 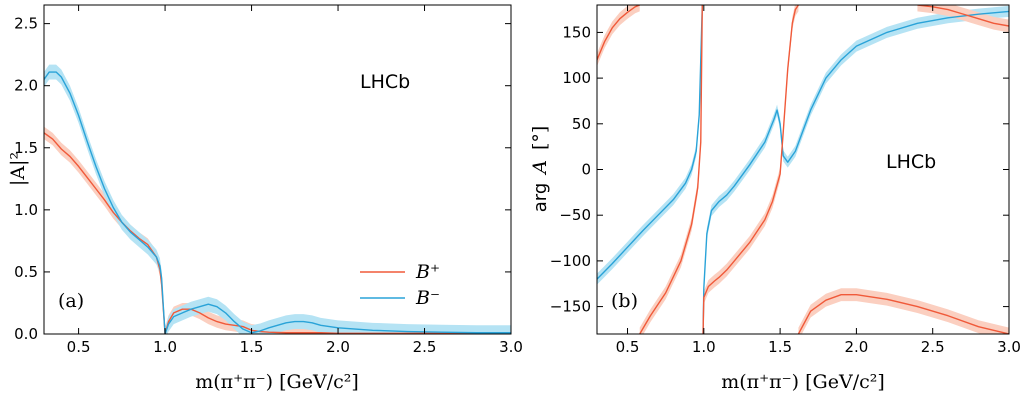 I want to click on panel-b-tag: (b), so click(x=624, y=301).